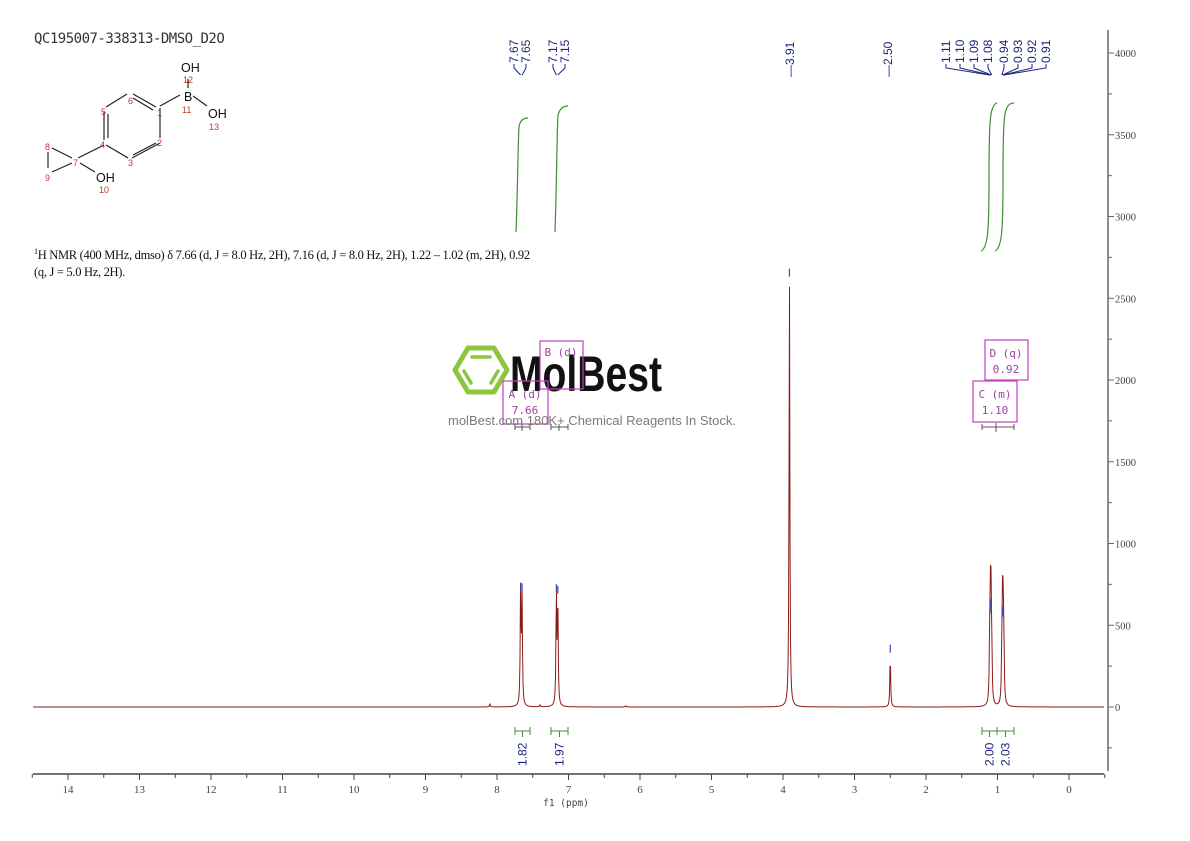 Image resolution: width=1190 pixels, height=841 pixels. I want to click on x-axis: 14 13 12 11 10 9 8 7 6 5 4 3 2 1 0 f1 (ppm), so click(568, 791).